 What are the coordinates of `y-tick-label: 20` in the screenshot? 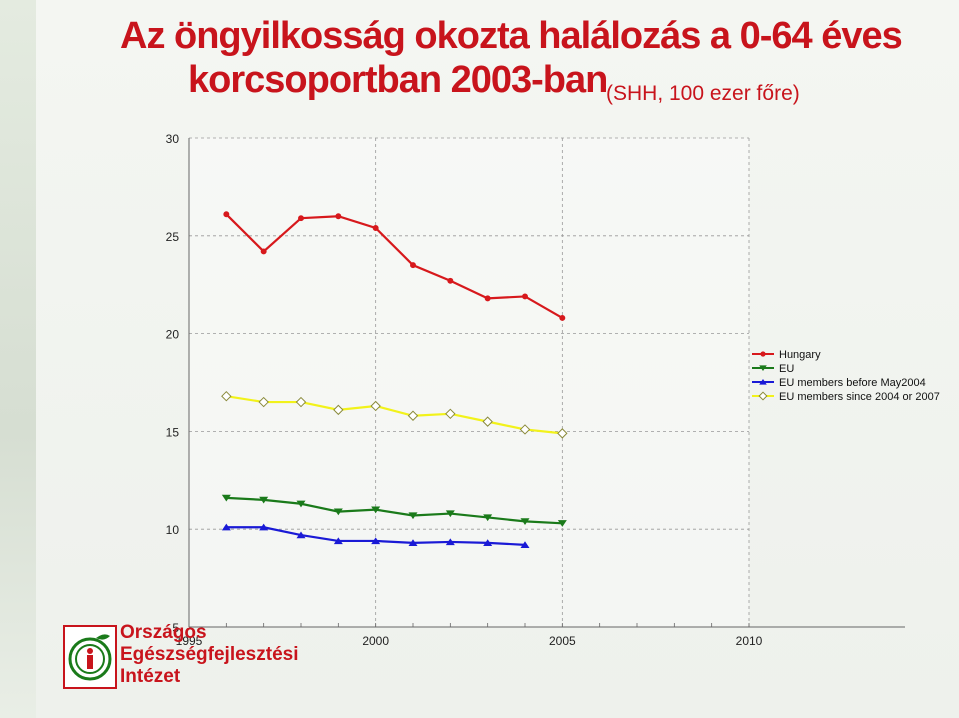 It's located at (173, 335).